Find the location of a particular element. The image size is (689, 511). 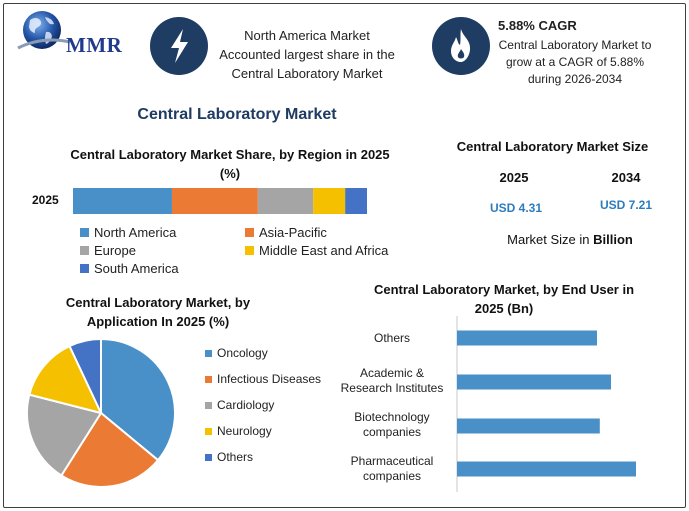

market-size-title: Central Laboratory Market Size is located at coordinates (552, 146).